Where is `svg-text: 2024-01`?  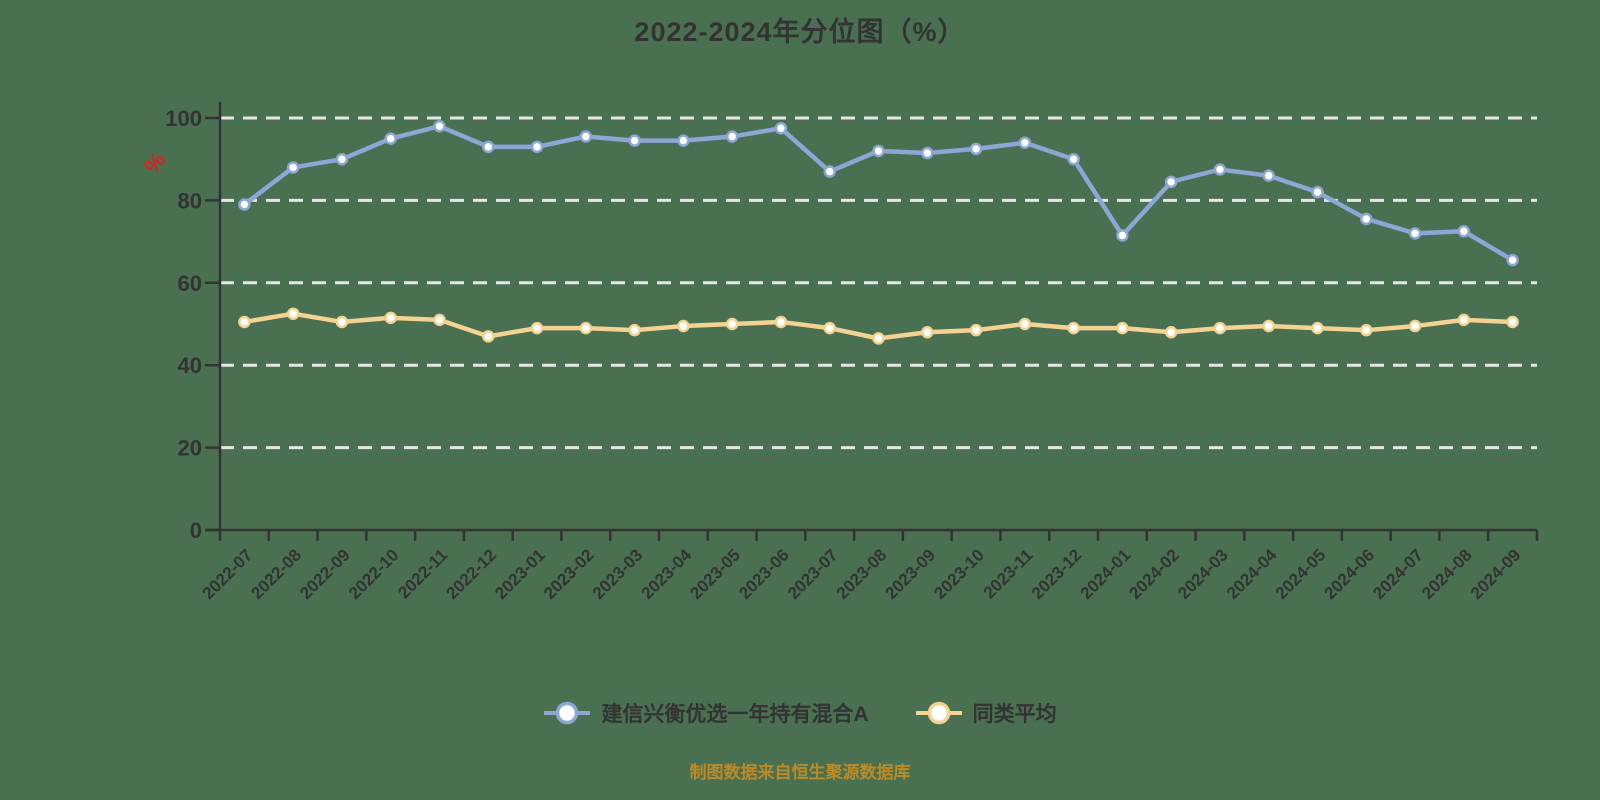
svg-text: 2024-01 is located at coordinates (1106, 574).